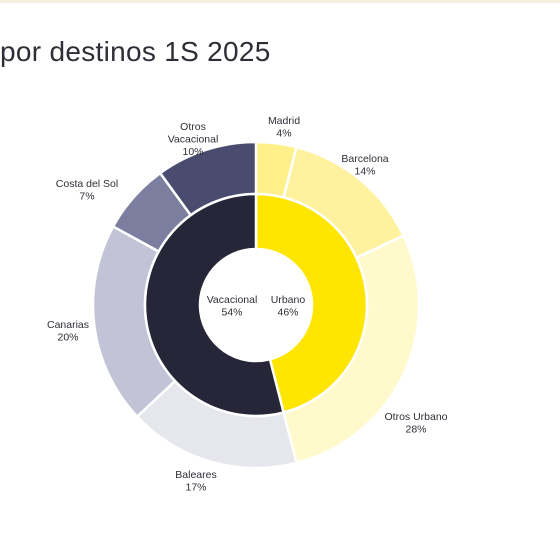  I want to click on label-barcelona: Barcelona 14%, so click(364, 165).